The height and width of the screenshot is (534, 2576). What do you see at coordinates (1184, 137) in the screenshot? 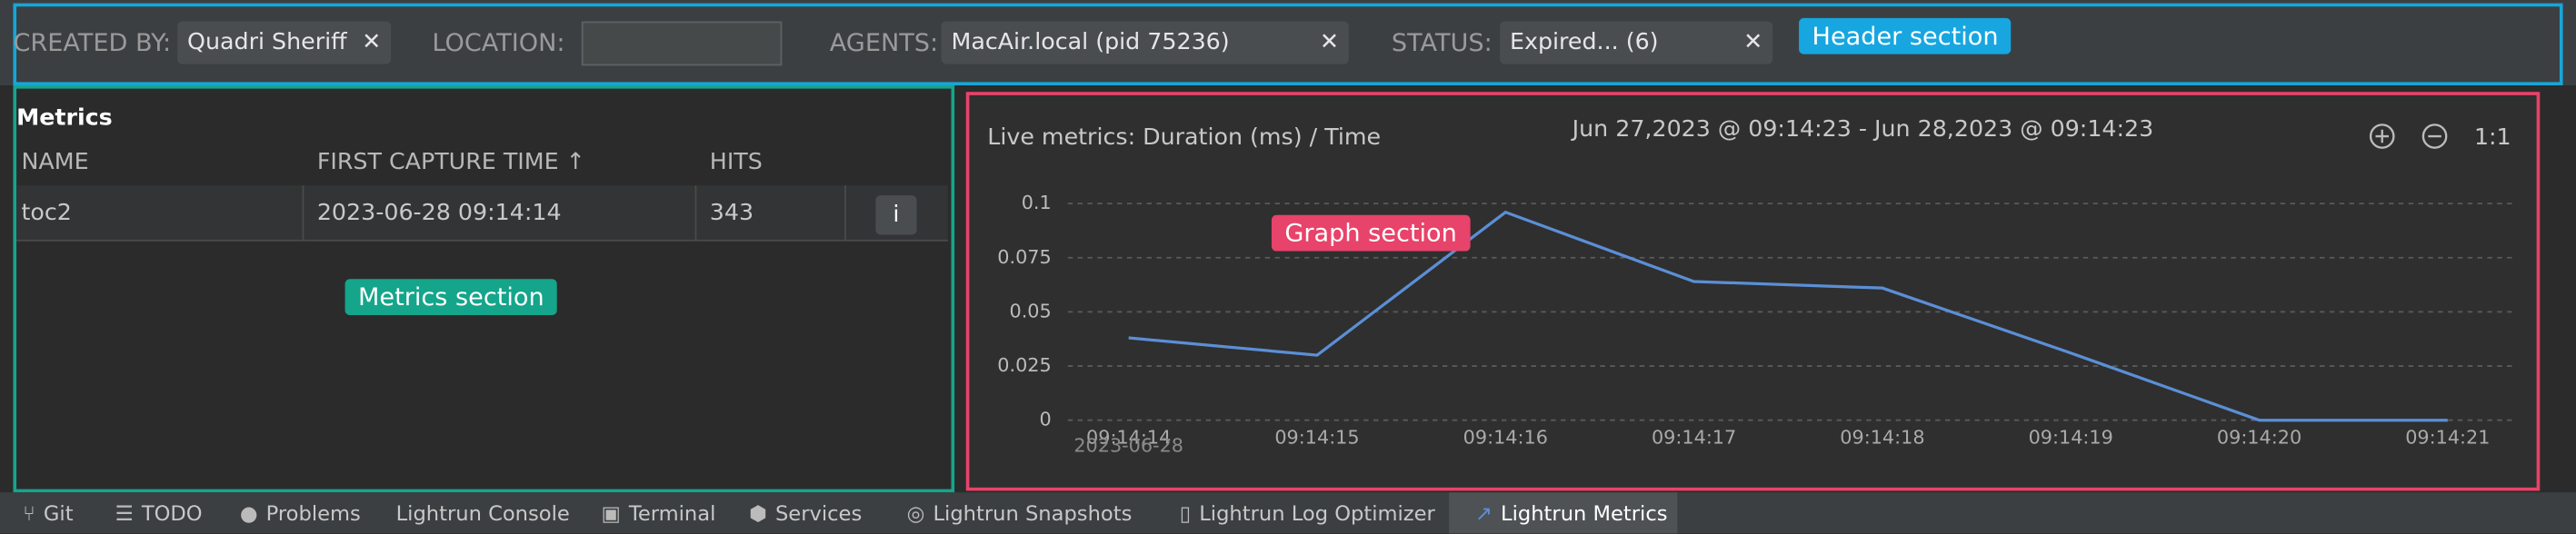
I see `chart-title: Live metrics: Duration (ms) / Time` at bounding box center [1184, 137].